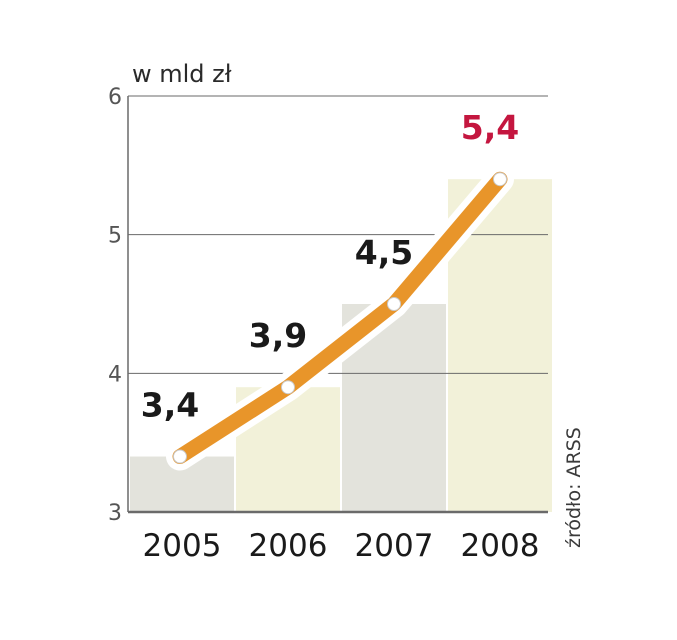 This screenshot has height=640, width=677. What do you see at coordinates (288, 546) in the screenshot?
I see `x-tick-label: 2006` at bounding box center [288, 546].